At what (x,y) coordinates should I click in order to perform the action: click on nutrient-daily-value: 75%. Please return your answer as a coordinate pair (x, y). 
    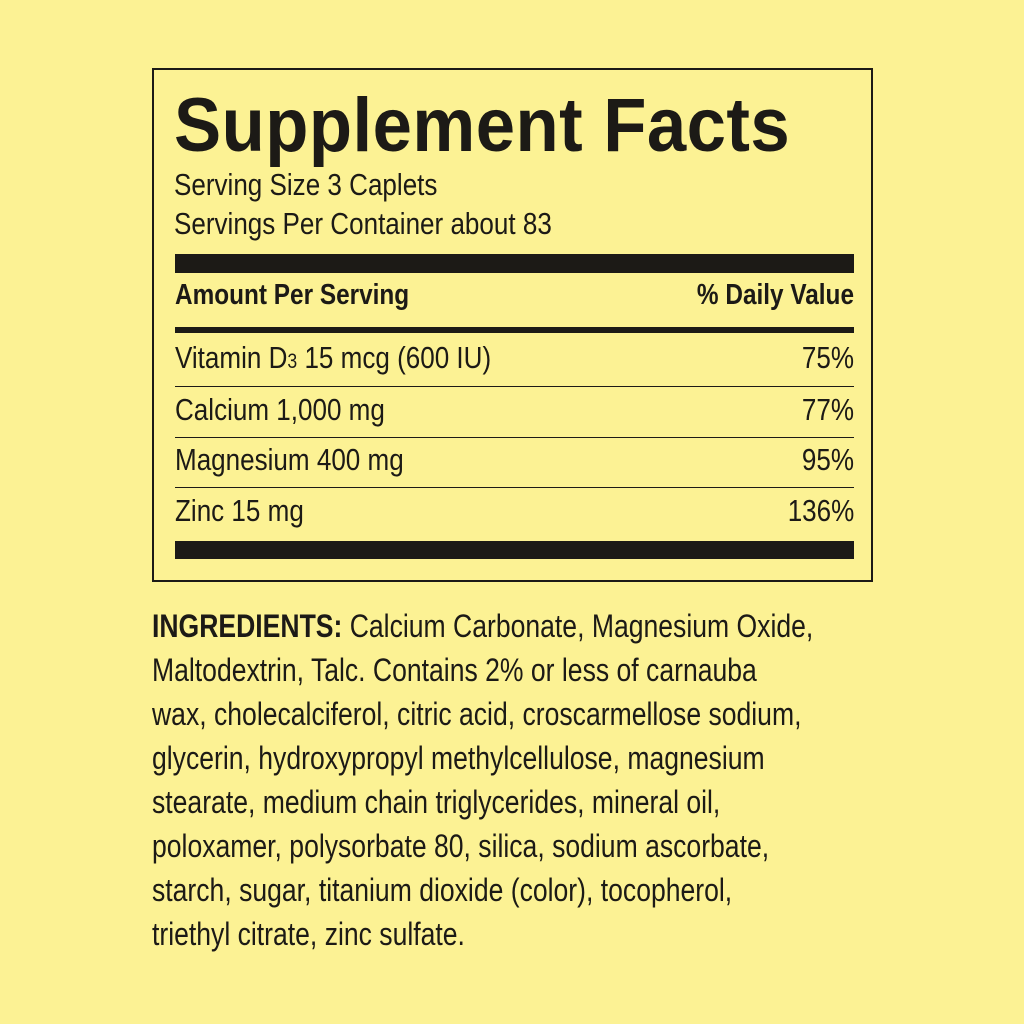
    Looking at the image, I should click on (827, 357).